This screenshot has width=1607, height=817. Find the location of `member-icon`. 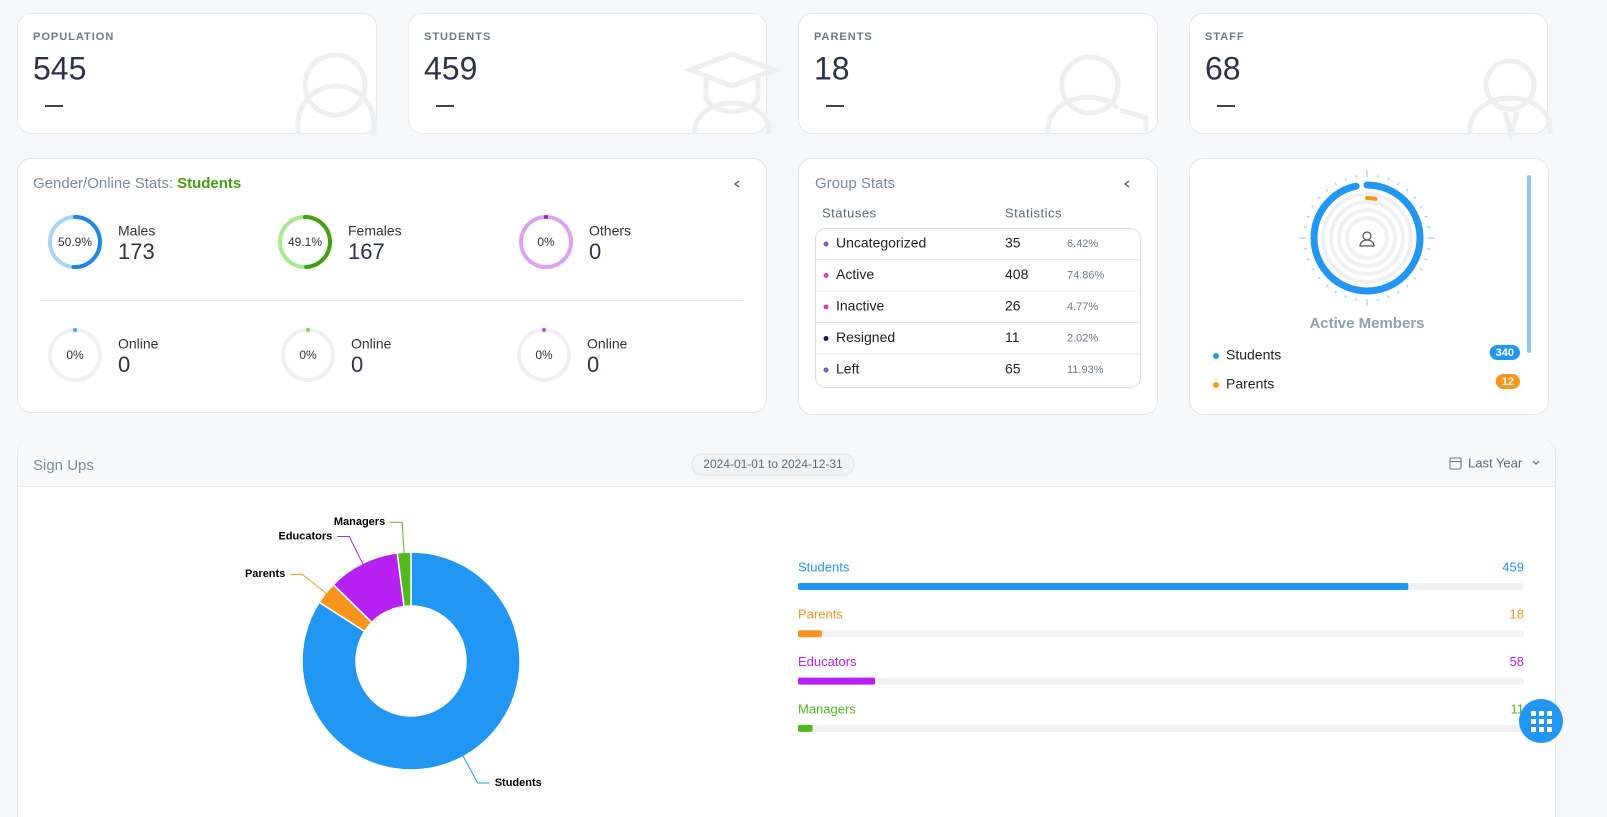

member-icon is located at coordinates (1367, 243).